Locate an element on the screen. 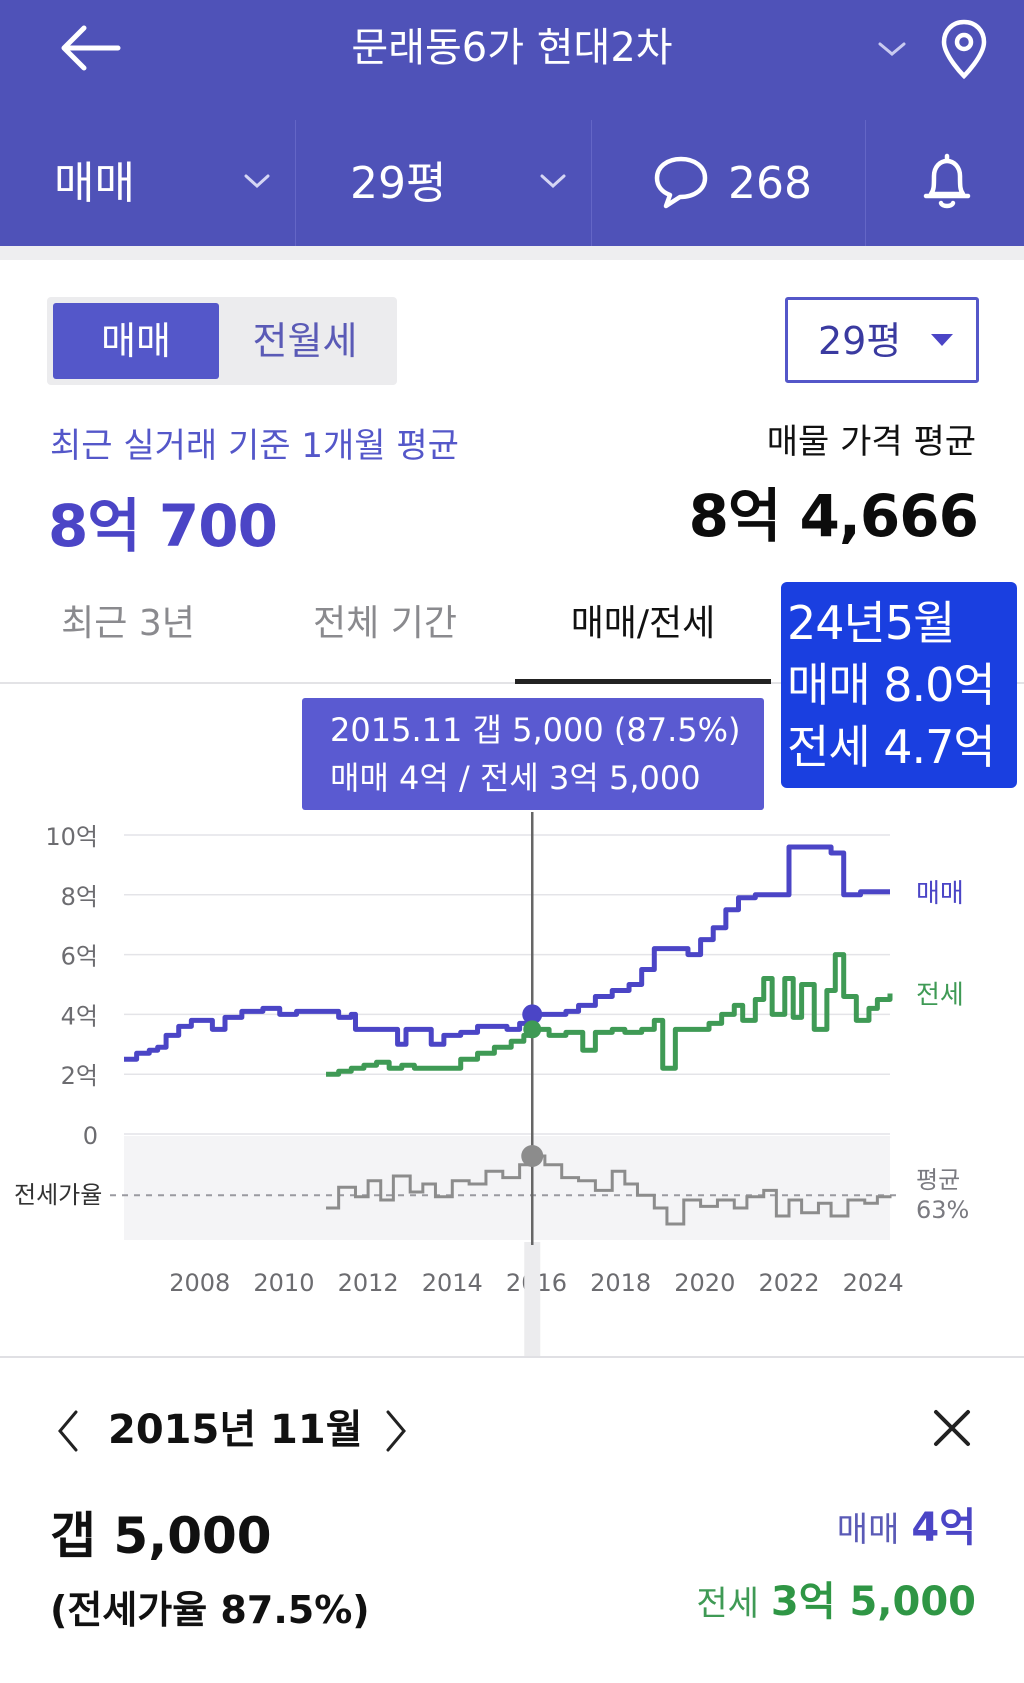  lease-line is located at coordinates (609, 1014).